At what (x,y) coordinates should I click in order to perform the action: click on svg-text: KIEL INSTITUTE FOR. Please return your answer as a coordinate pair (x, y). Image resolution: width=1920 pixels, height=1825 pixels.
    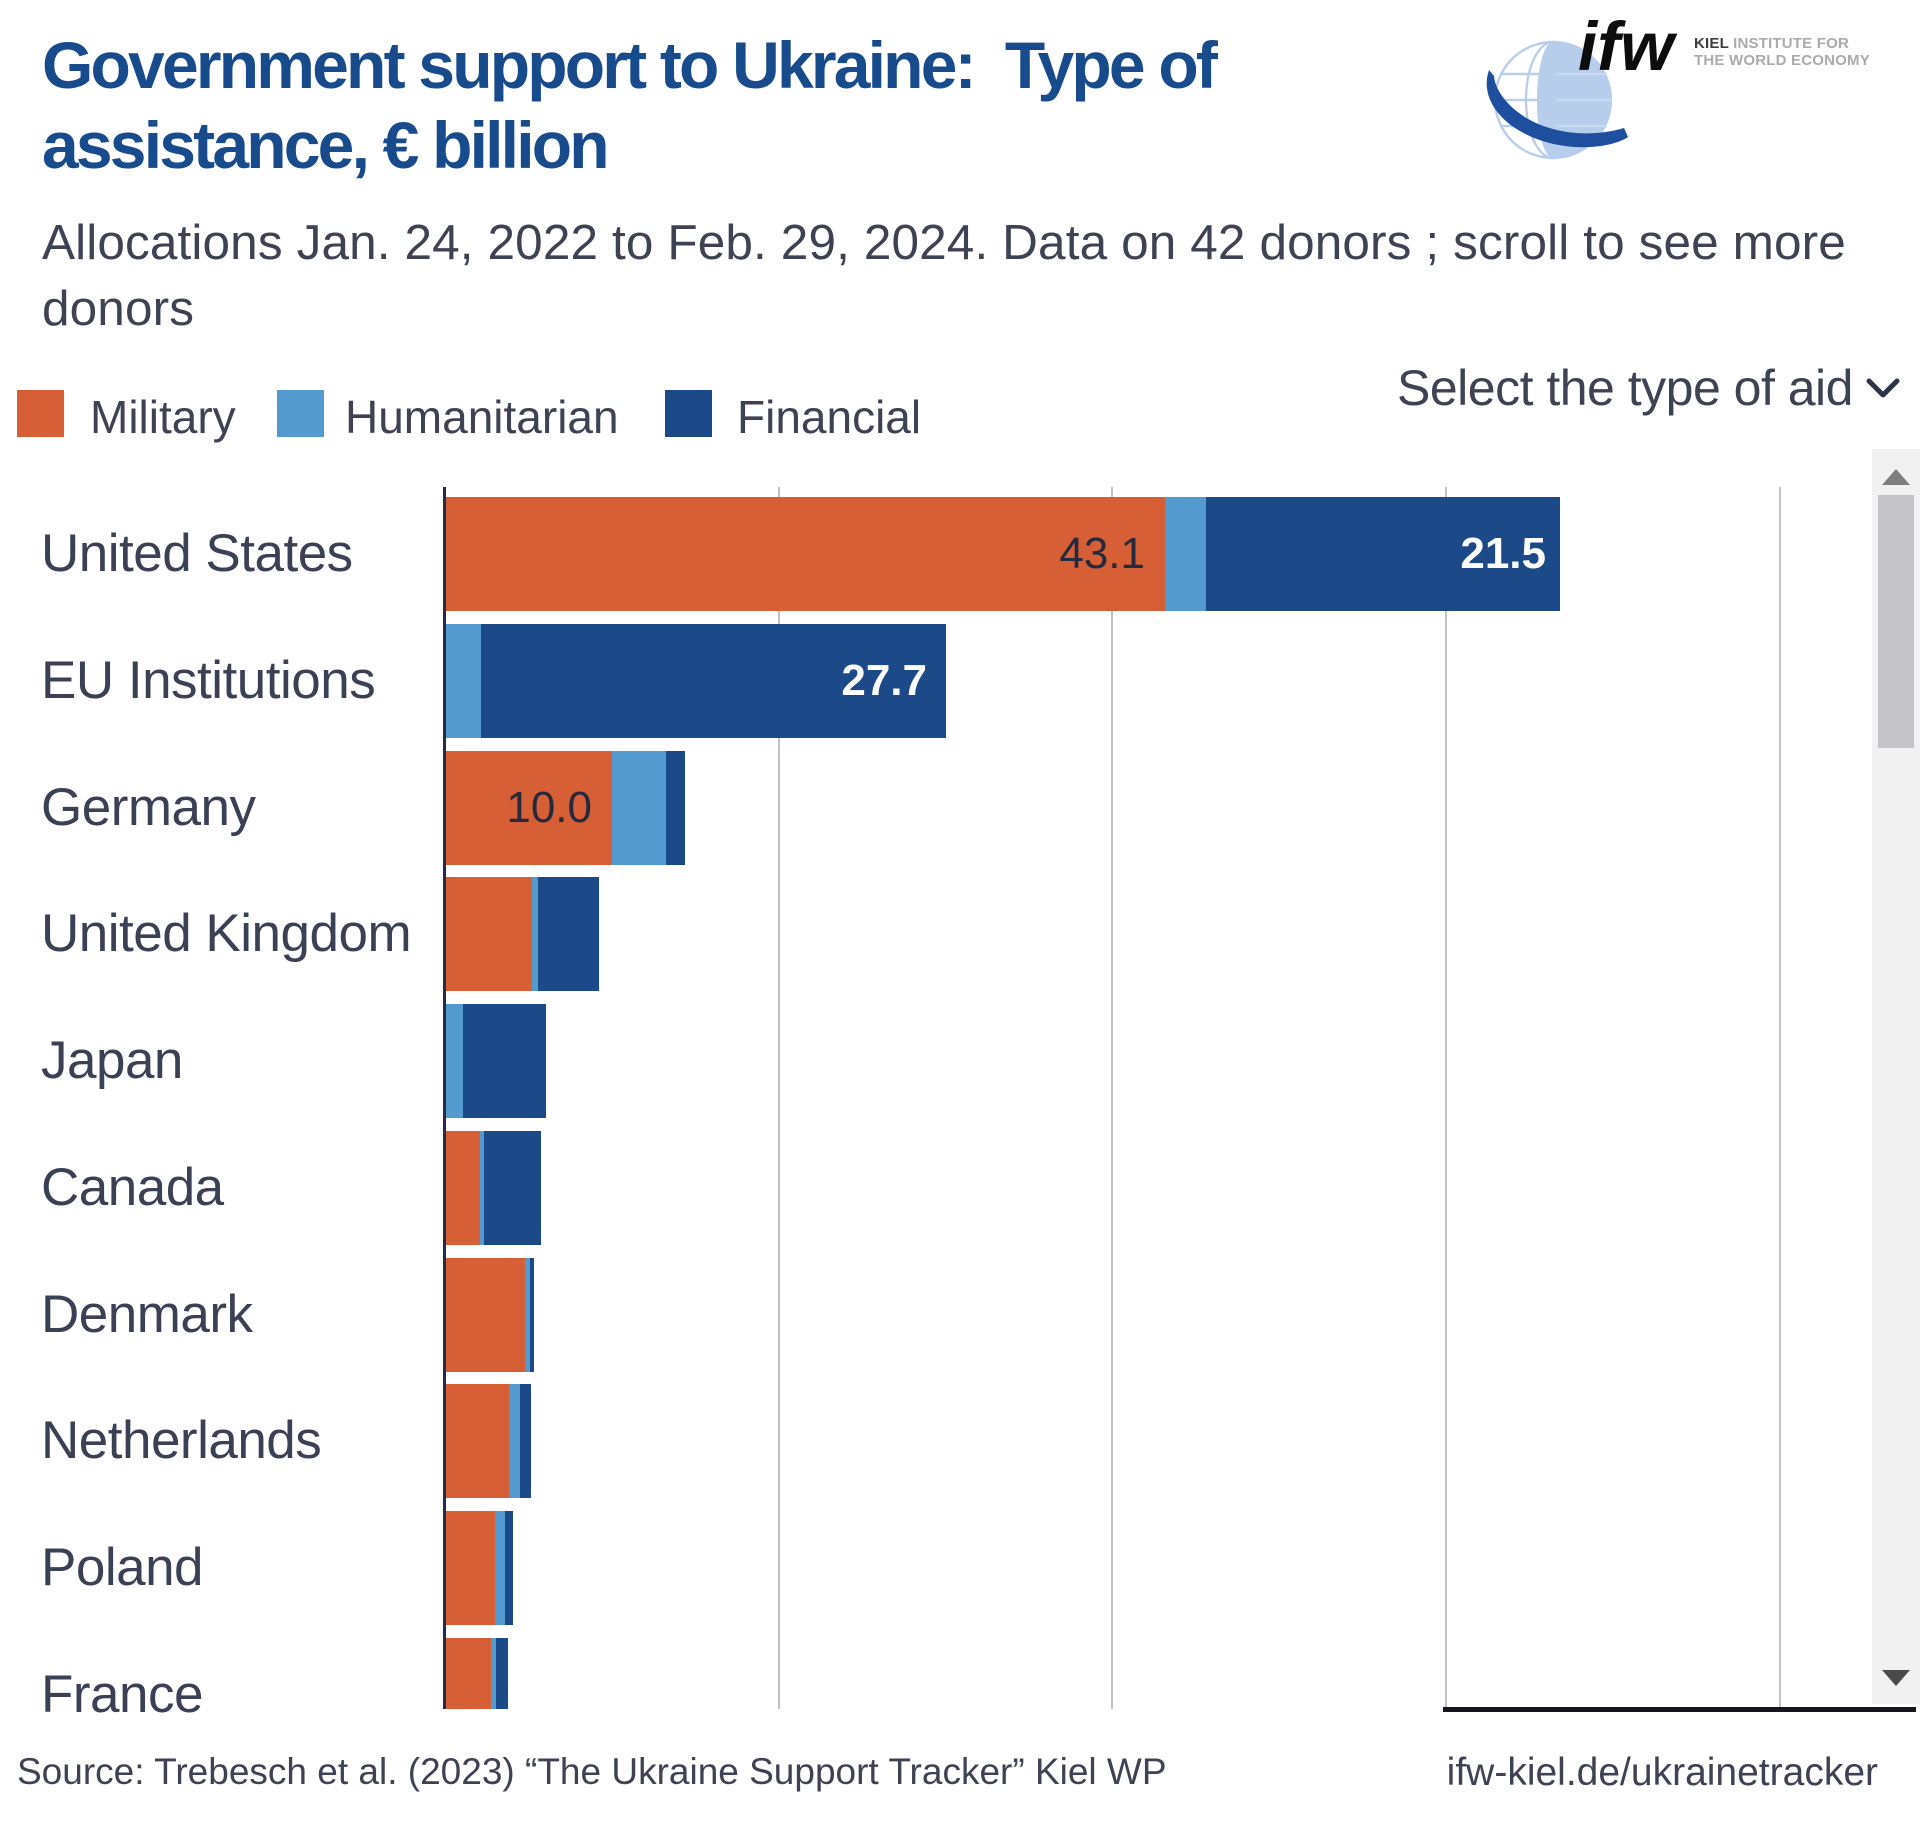
    Looking at the image, I should click on (1771, 43).